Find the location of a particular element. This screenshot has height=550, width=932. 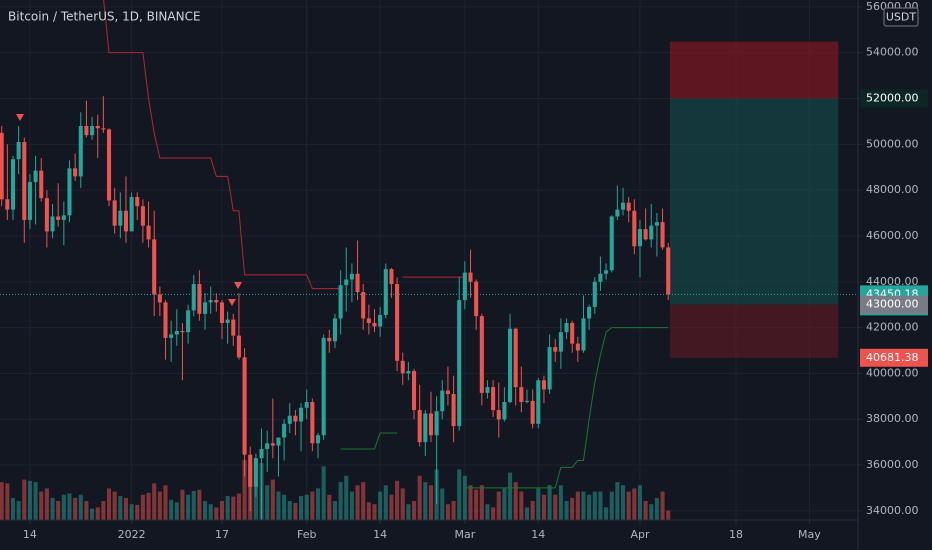

x-tick-label: 2022 is located at coordinates (132, 534).